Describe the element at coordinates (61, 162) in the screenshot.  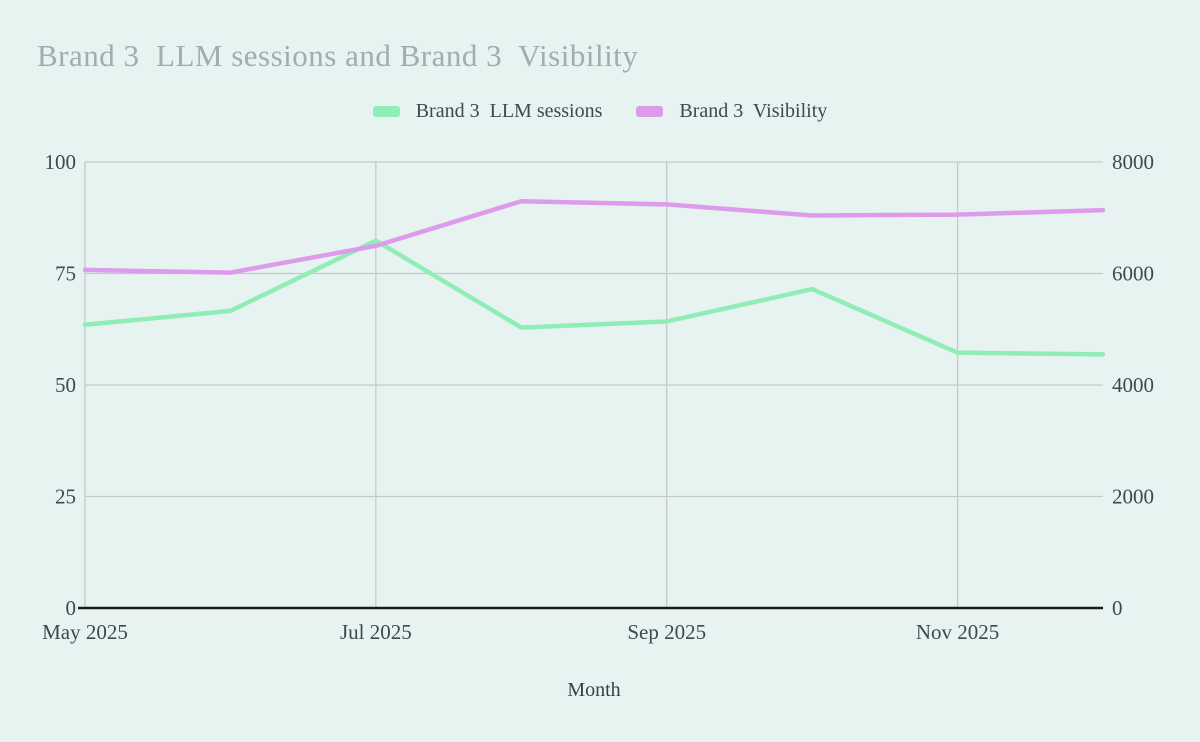
I see `left-axis-tick-label: 100` at that location.